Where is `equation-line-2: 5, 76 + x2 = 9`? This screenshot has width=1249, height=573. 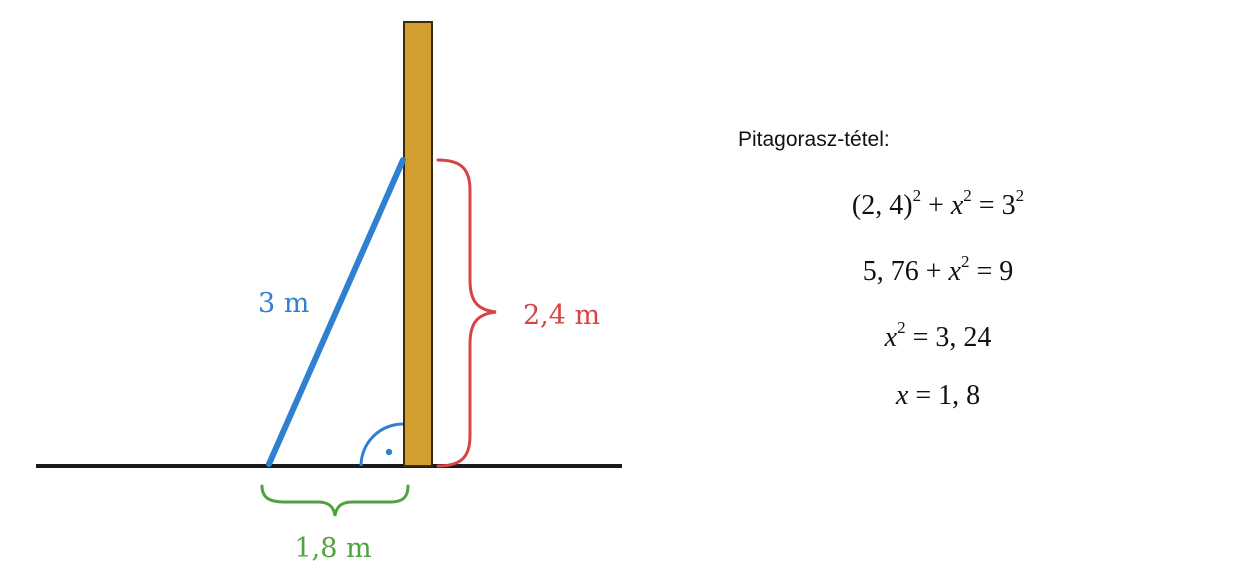
equation-line-2: 5, 76 + x2 = 9 is located at coordinates (938, 270).